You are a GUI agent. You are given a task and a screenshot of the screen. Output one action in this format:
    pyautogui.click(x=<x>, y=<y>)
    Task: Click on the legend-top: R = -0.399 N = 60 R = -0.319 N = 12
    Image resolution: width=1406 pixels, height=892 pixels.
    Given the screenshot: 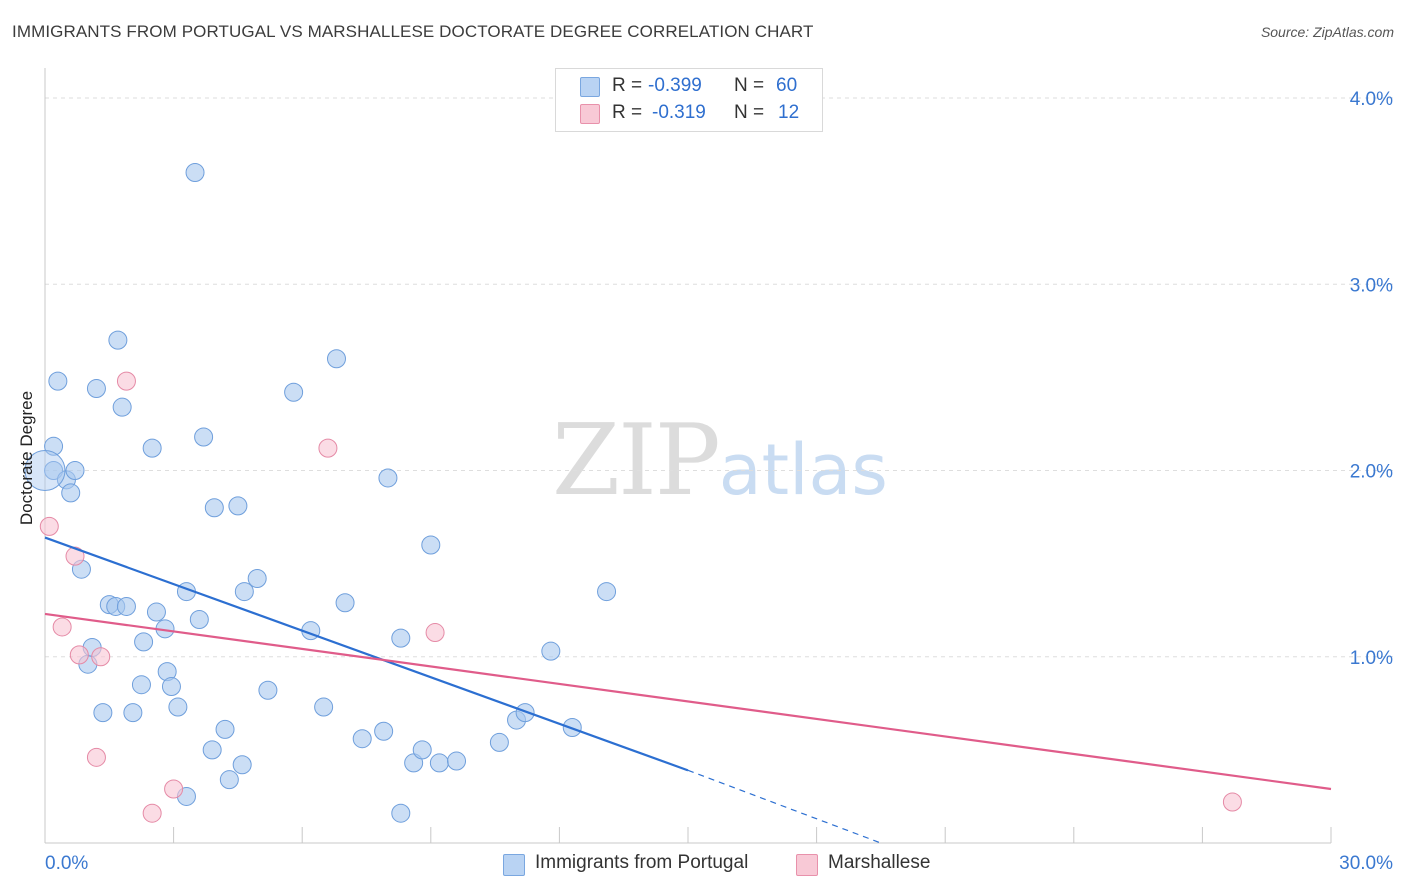 What is the action you would take?
    pyautogui.click(x=689, y=100)
    